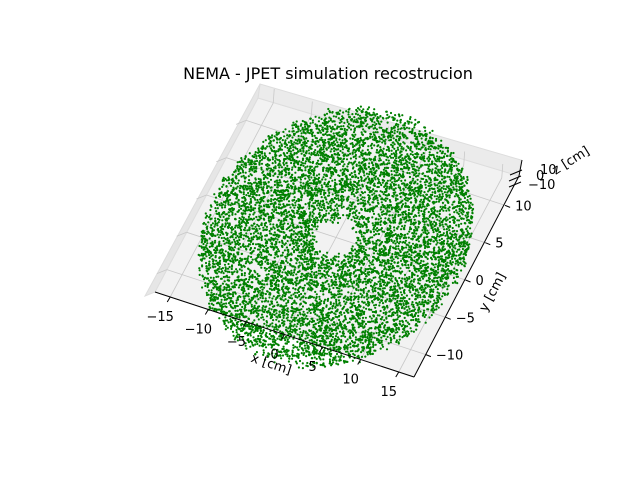  Describe the element at coordinates (202, 190) in the screenshot. I see `yz-pane` at that location.